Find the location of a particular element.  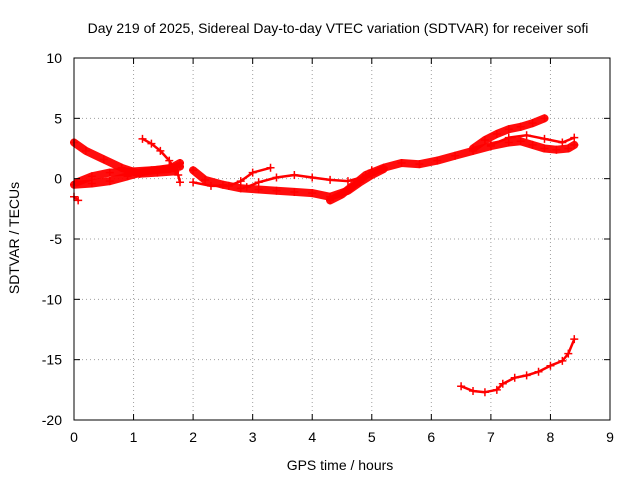

x-tick-label: 9 is located at coordinates (610, 437).